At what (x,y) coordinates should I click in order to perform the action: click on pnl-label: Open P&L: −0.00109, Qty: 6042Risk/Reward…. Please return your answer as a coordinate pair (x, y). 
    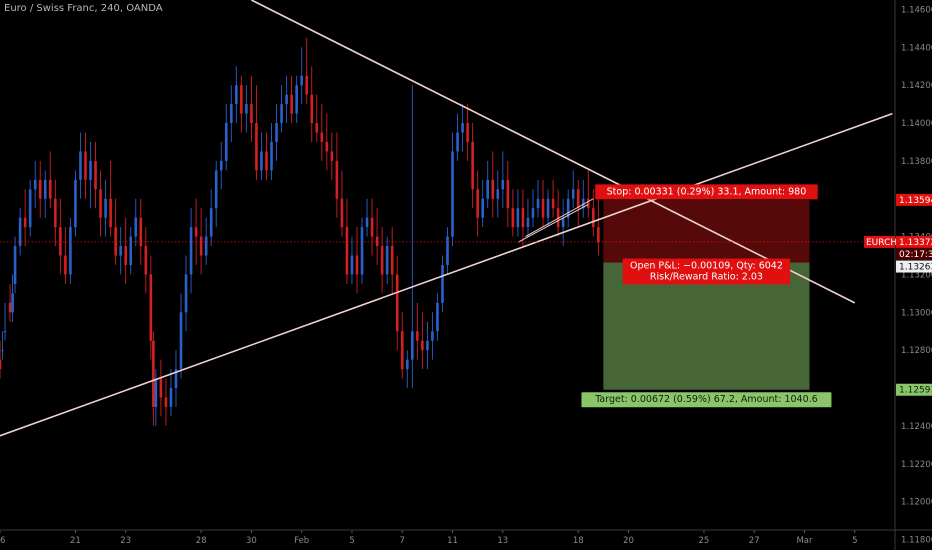
    Looking at the image, I should click on (706, 271).